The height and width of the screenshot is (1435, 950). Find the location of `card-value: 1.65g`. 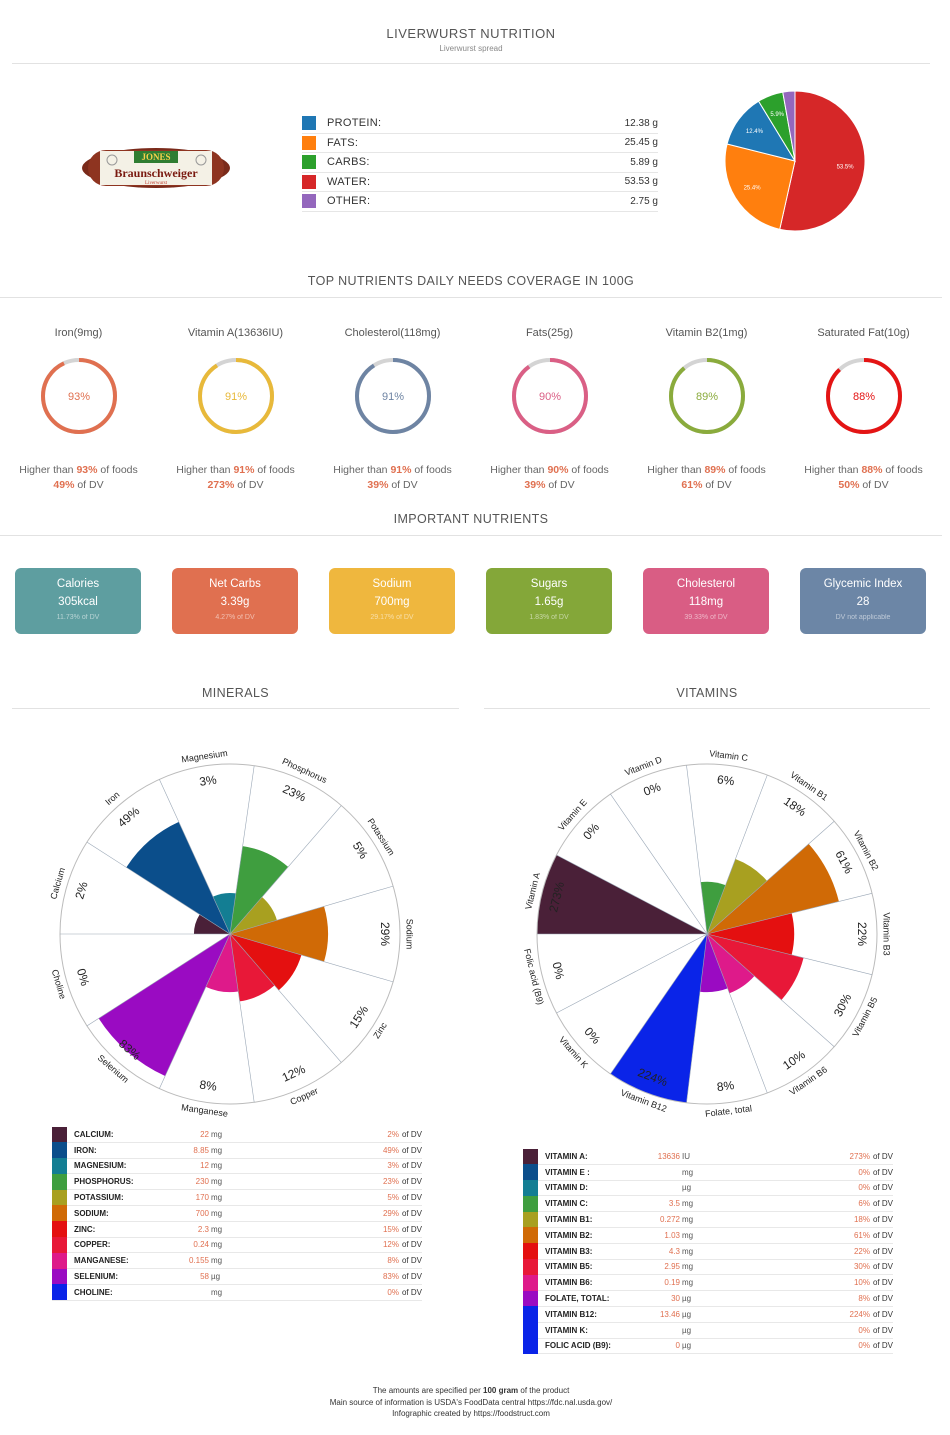

card-value: 1.65g is located at coordinates (549, 602).